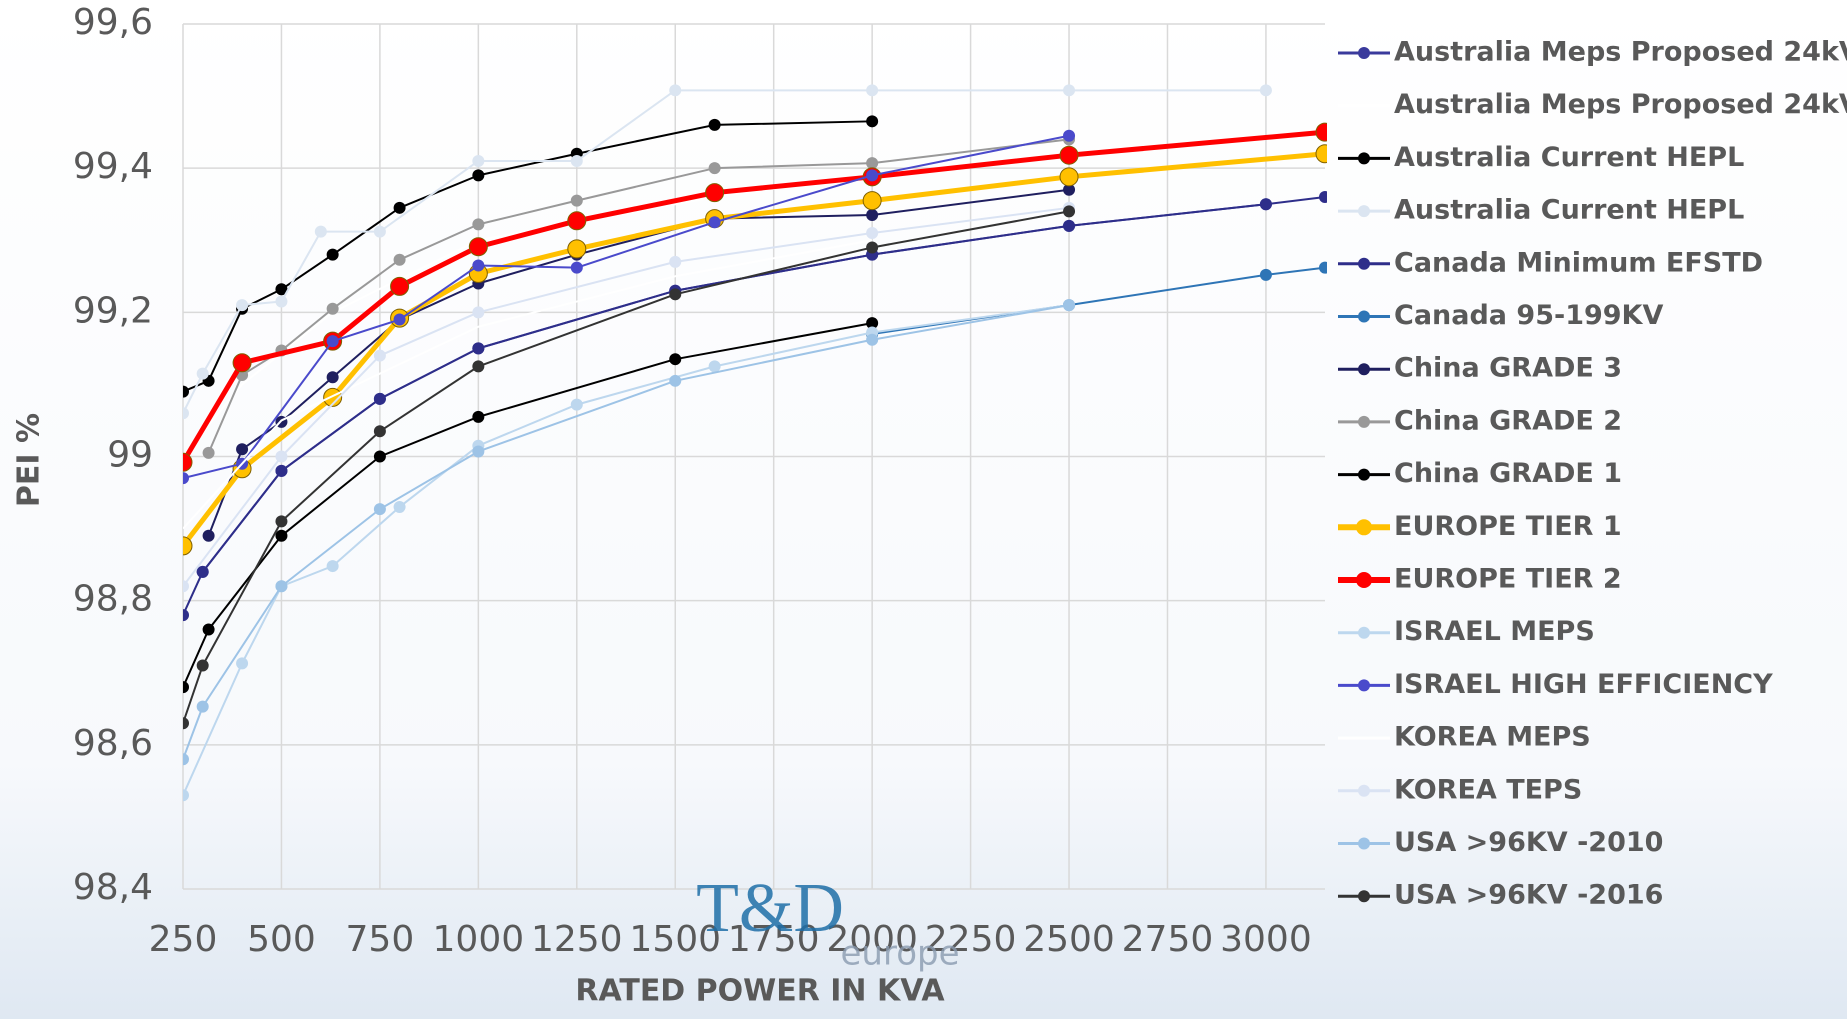 The height and width of the screenshot is (1019, 1847). Describe the element at coordinates (113, 166) in the screenshot. I see `y-tick-label: 99,4` at that location.